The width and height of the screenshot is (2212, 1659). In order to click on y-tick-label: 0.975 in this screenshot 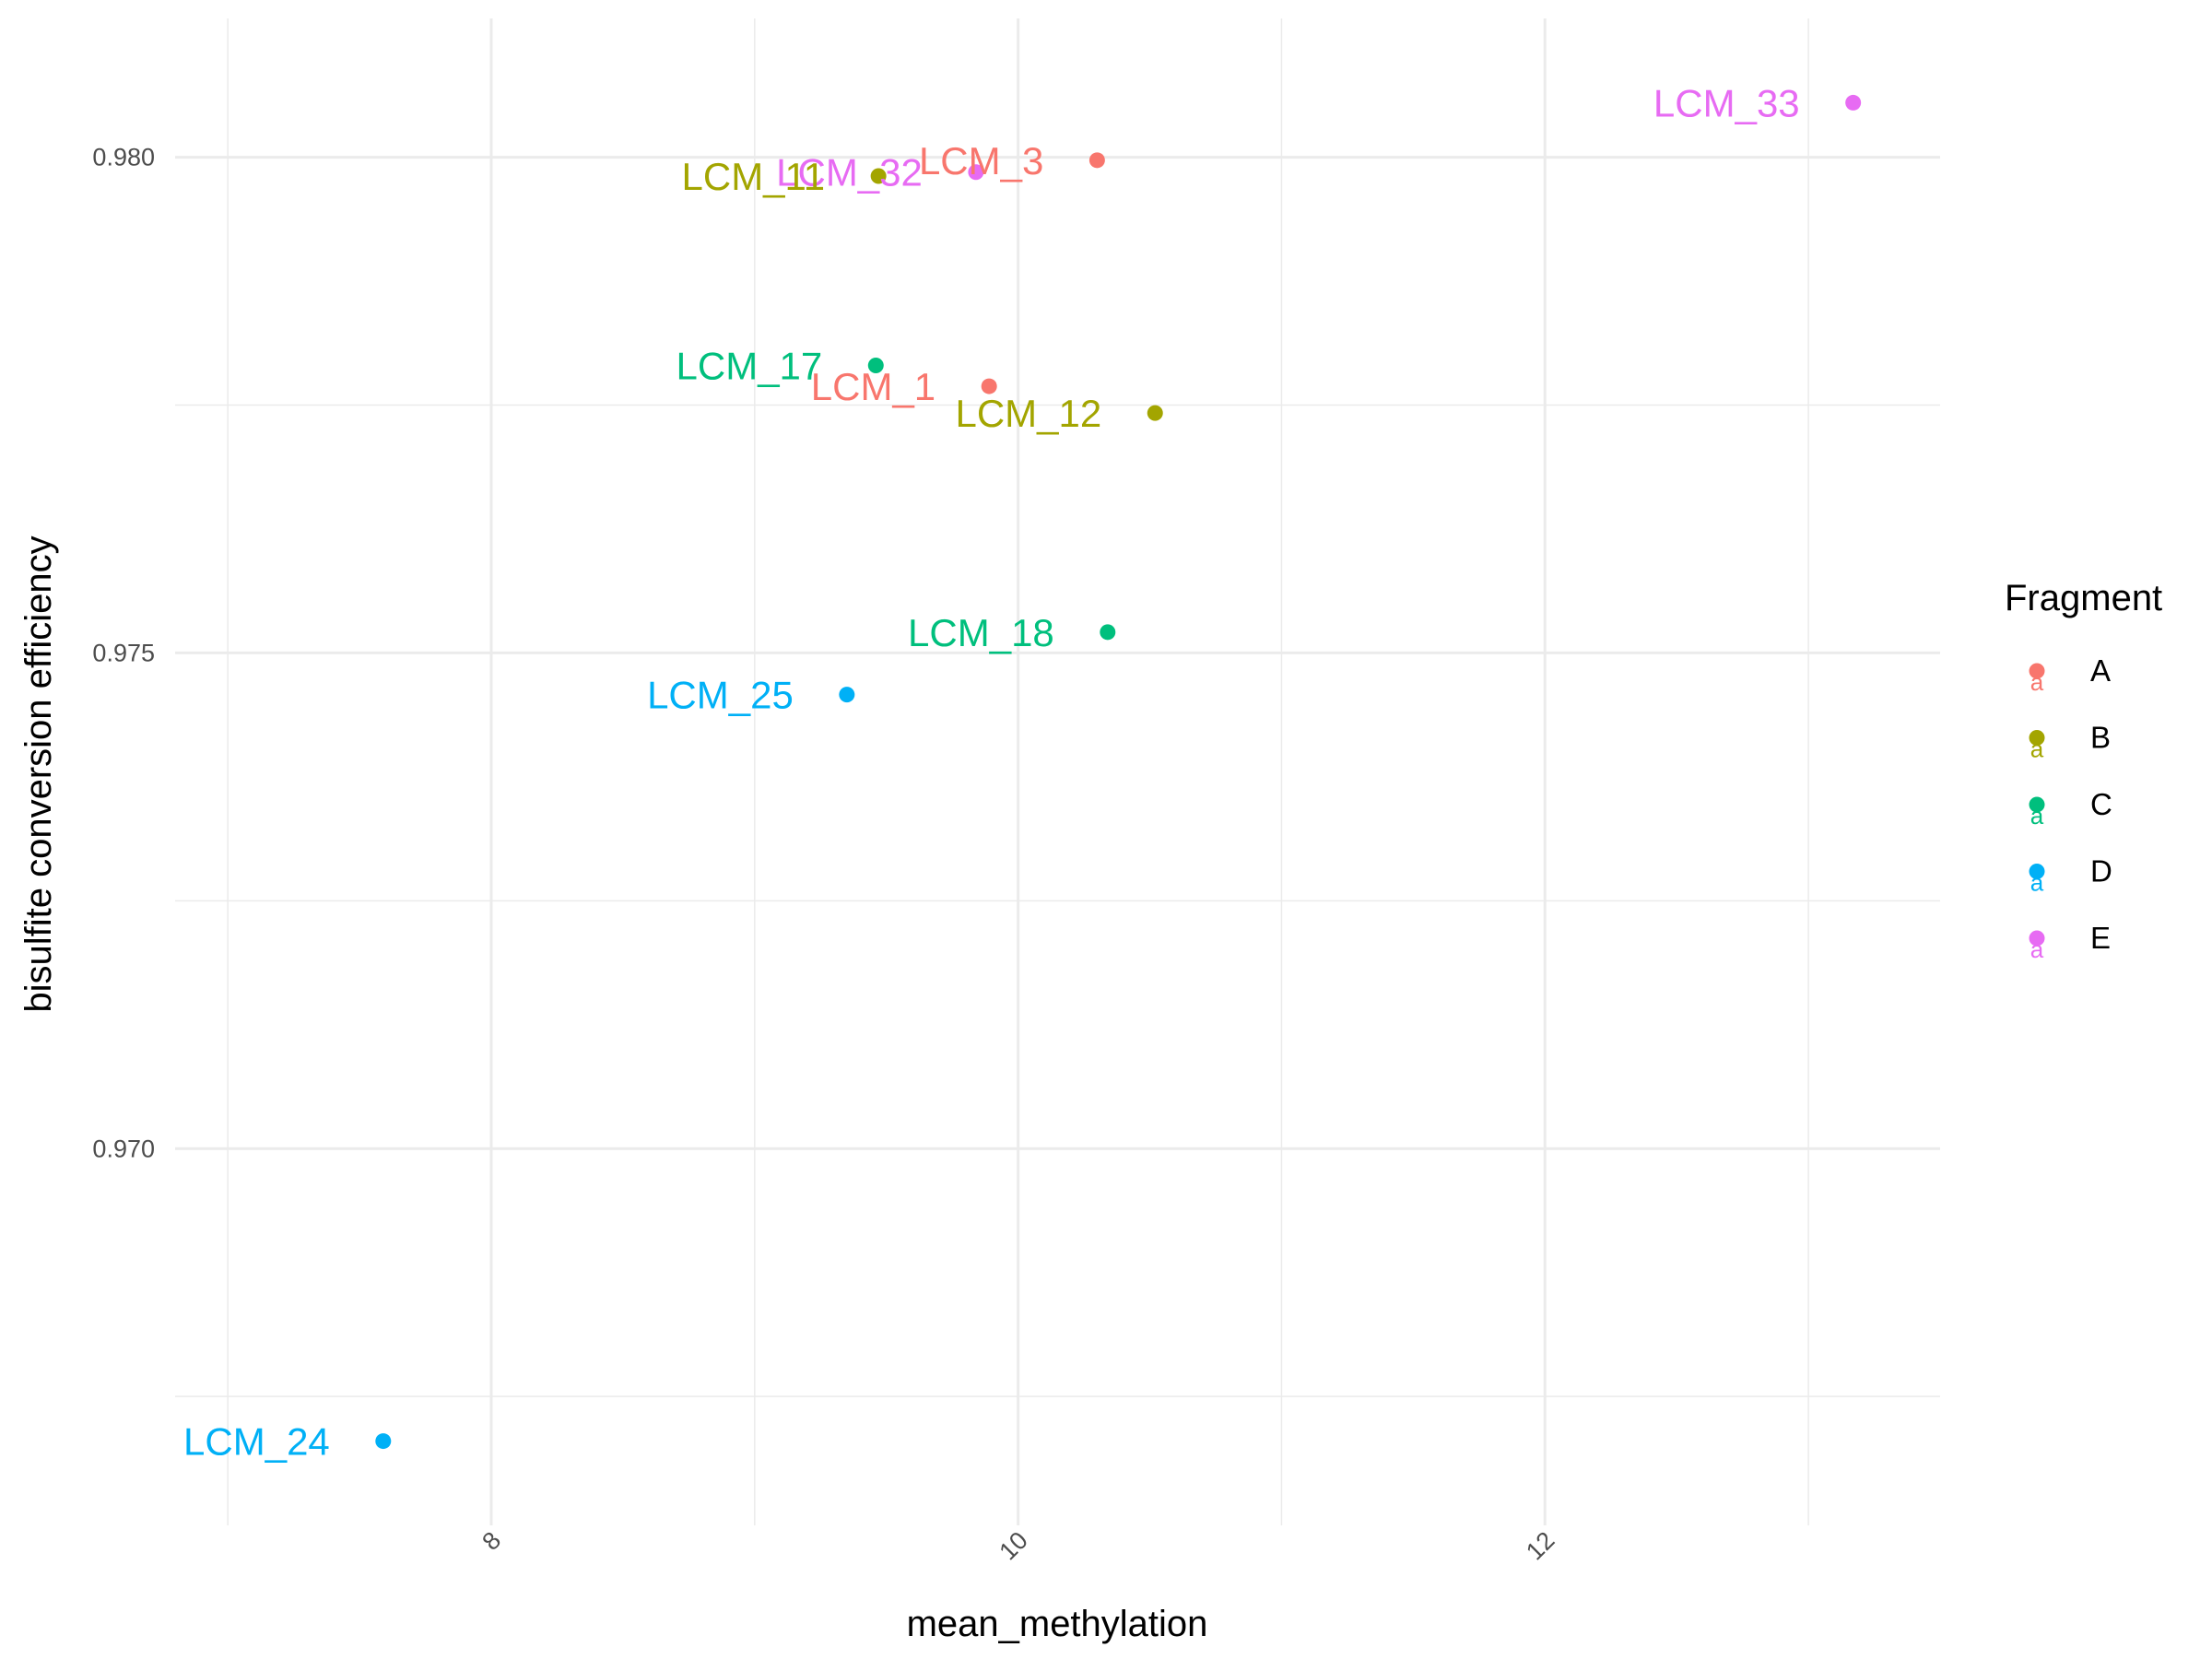, I will do `click(123, 652)`.